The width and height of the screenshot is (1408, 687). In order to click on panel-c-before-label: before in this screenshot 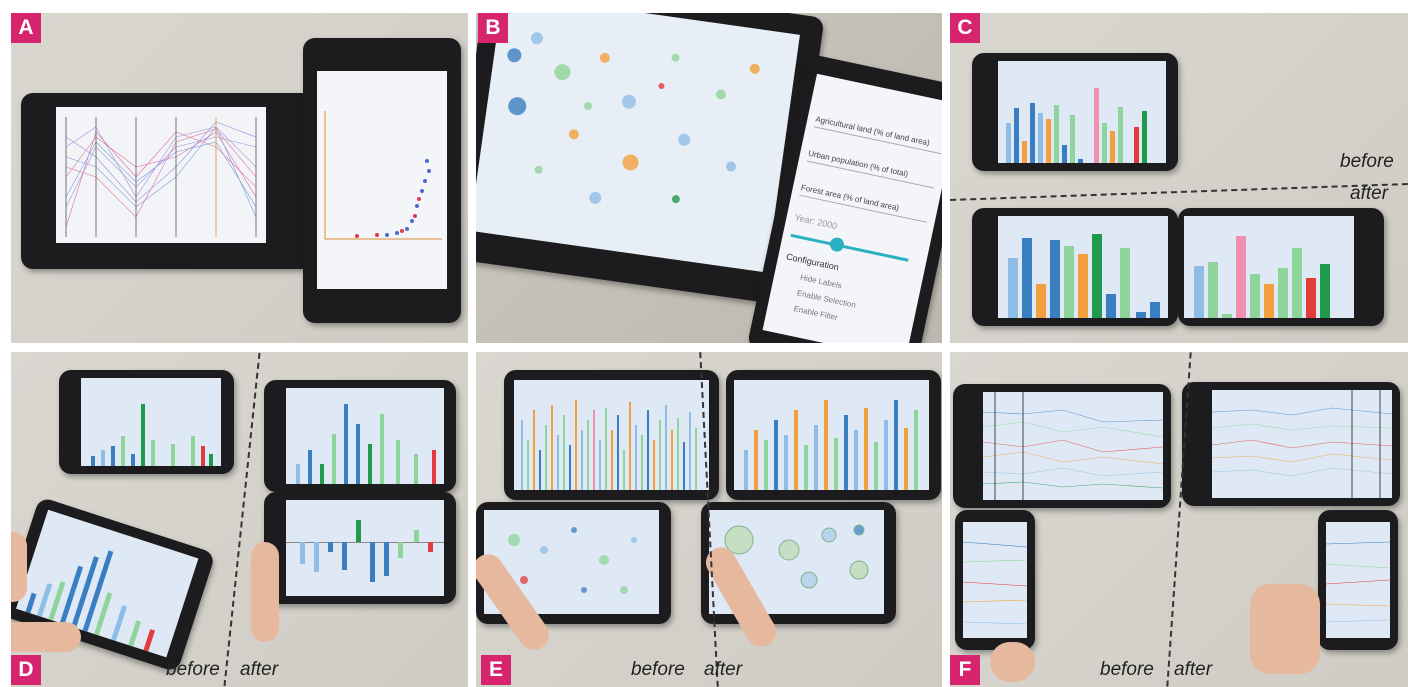, I will do `click(1367, 161)`.